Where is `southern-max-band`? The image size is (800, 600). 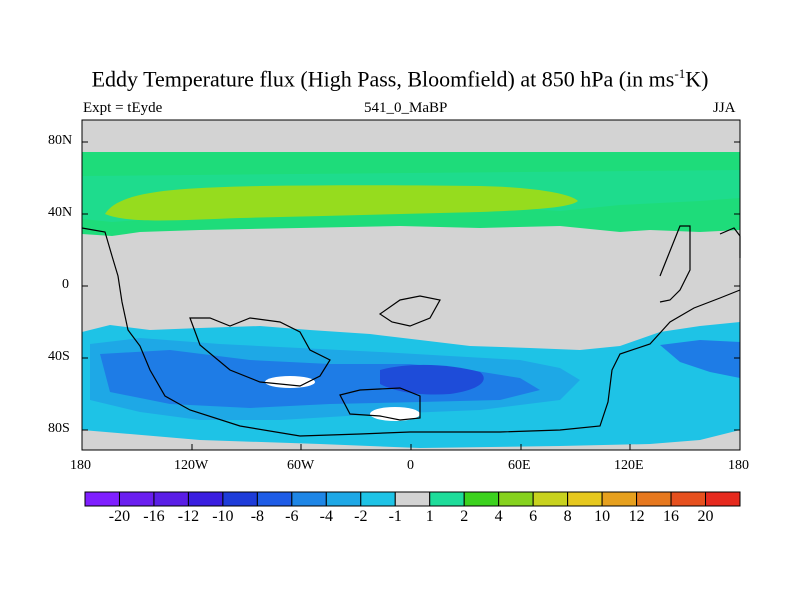 southern-max-band is located at coordinates (432, 379).